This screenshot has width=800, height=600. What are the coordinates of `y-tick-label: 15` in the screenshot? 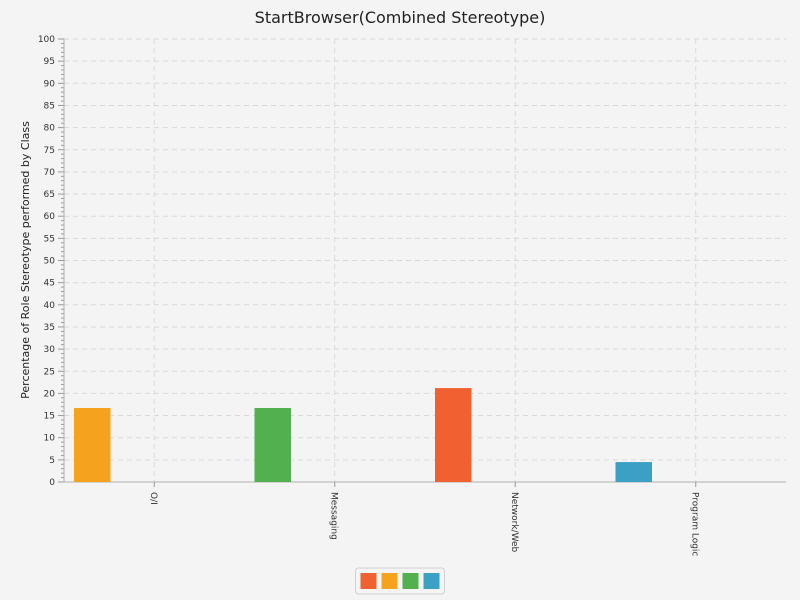 It's located at (49, 417).